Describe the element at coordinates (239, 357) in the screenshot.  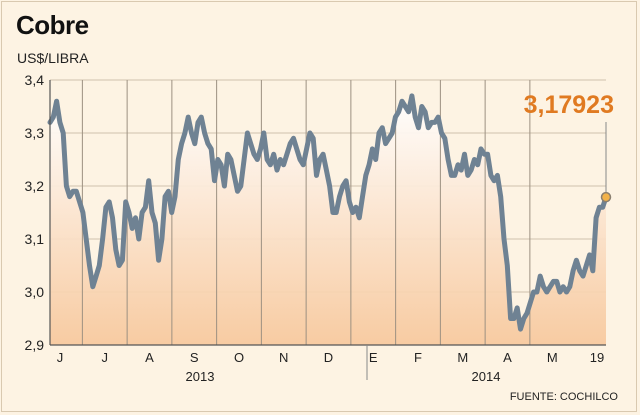
I see `x-tick-label: O` at that location.